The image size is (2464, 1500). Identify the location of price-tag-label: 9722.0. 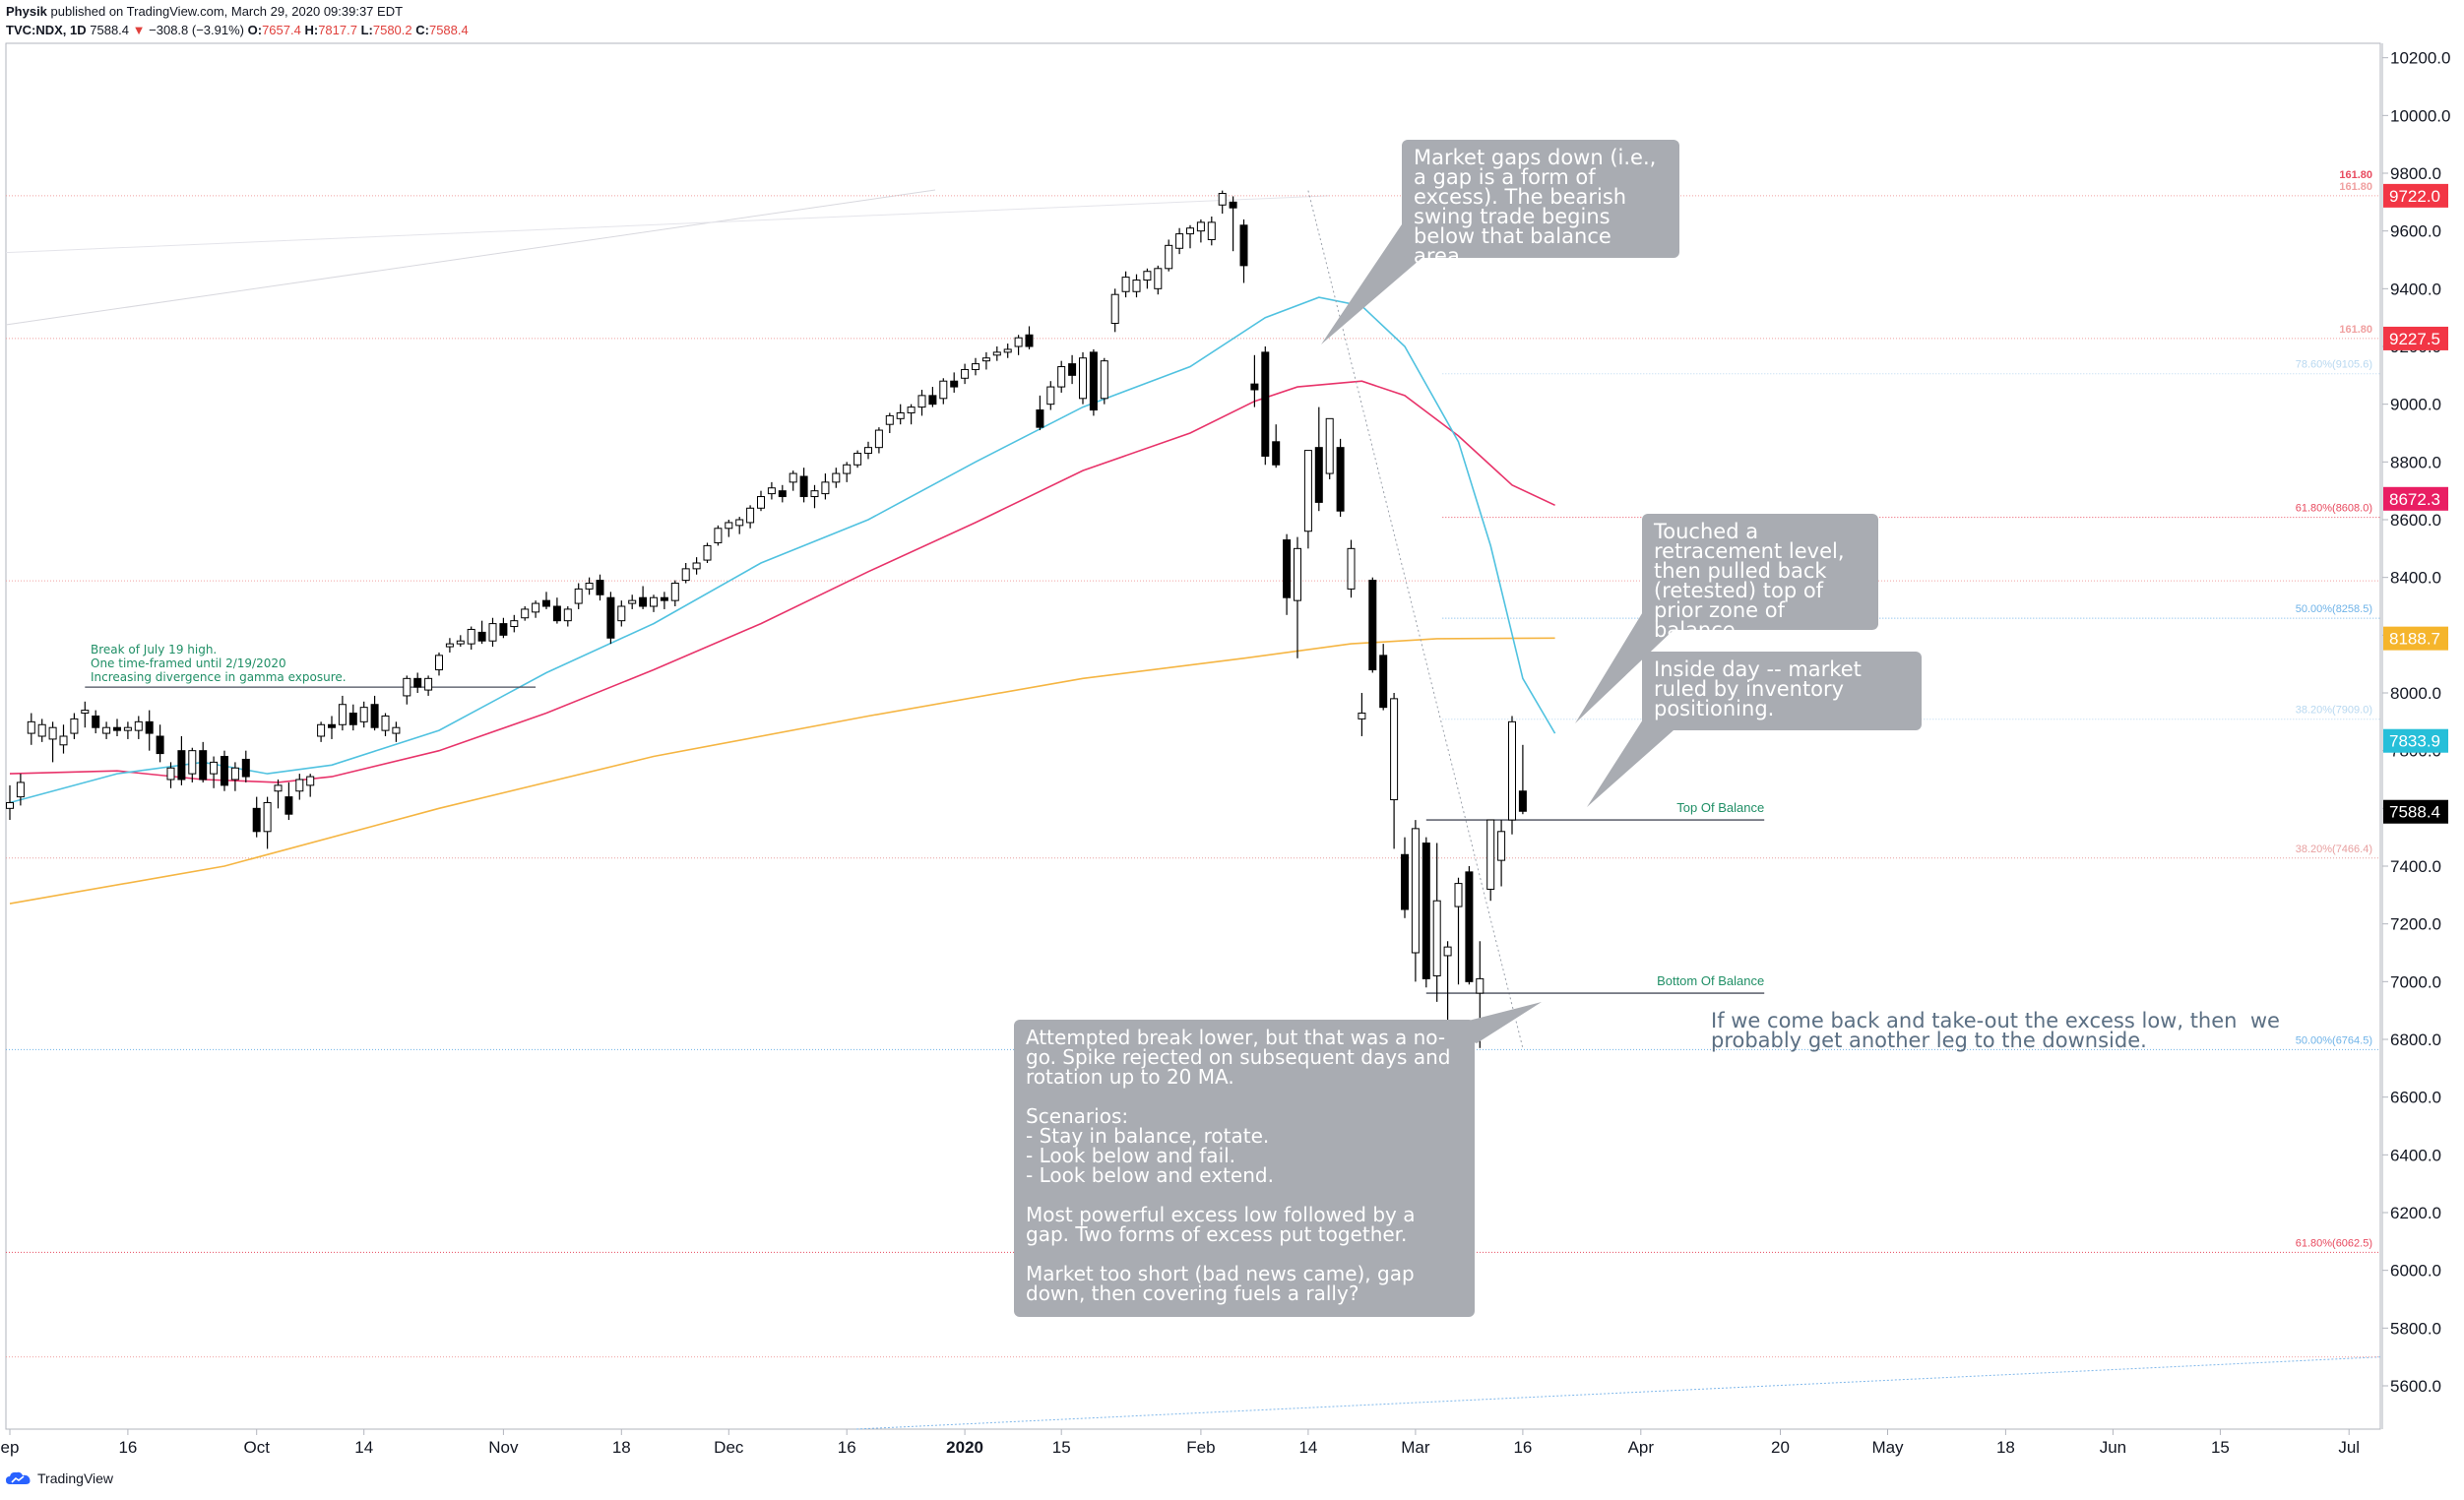
(2414, 196).